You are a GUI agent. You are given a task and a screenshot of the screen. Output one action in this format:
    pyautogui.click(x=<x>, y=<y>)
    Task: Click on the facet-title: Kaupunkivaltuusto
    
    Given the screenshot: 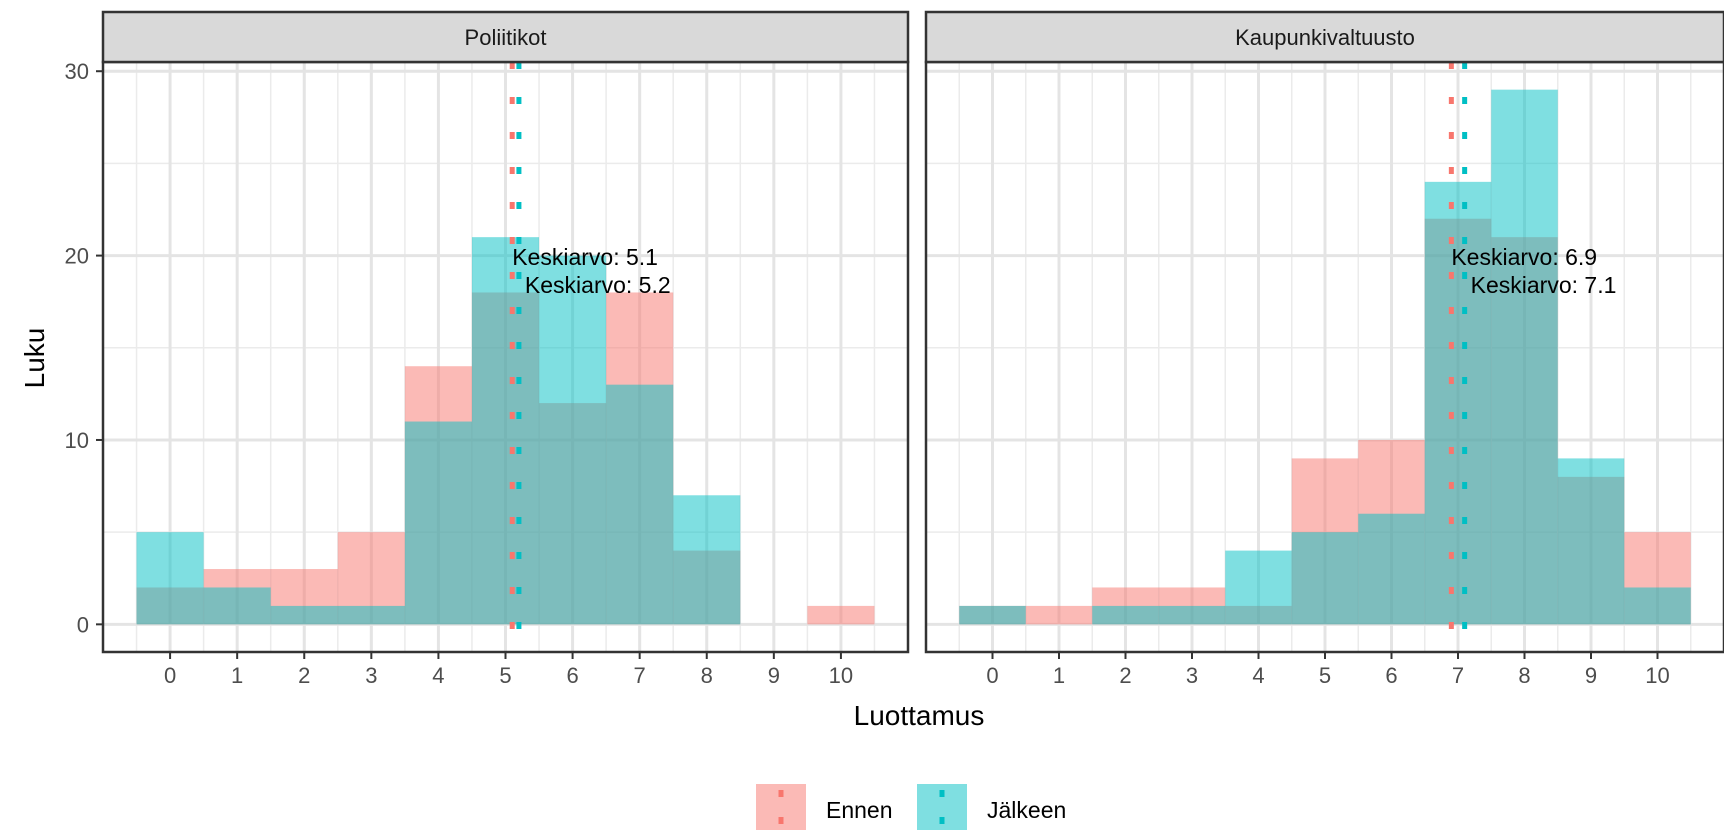 What is the action you would take?
    pyautogui.click(x=1325, y=37)
    